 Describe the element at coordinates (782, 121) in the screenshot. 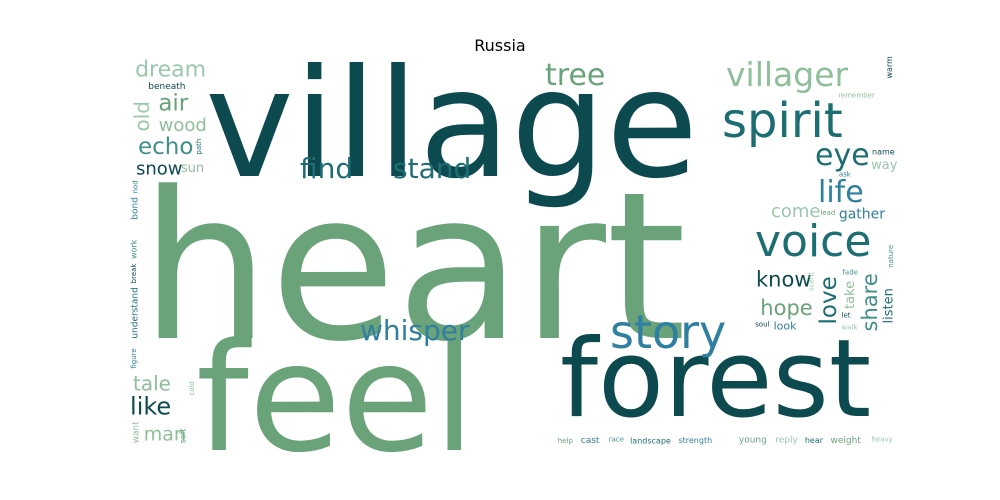

I see `word-spirit: spirit` at that location.